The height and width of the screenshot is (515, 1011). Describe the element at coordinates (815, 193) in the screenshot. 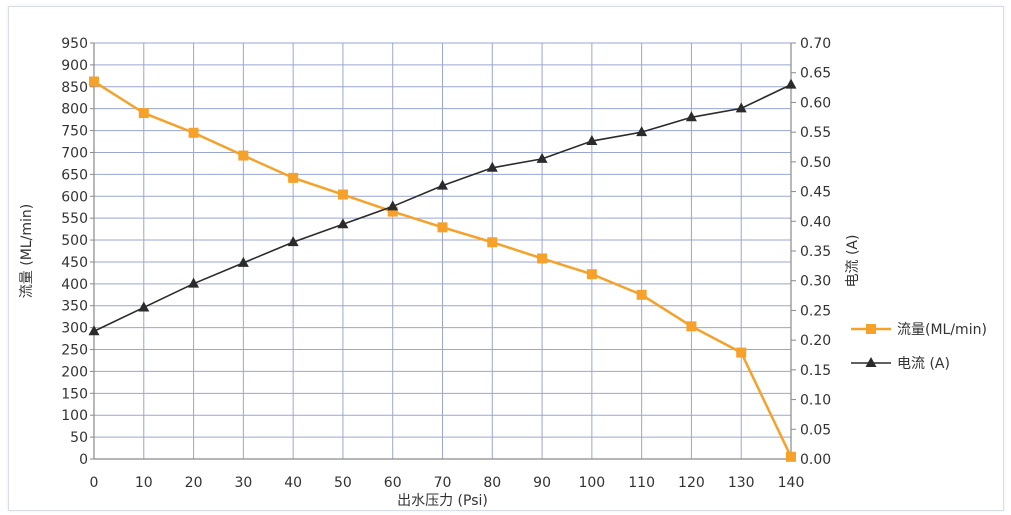

I see `y-right-tick-label: 0.45` at that location.